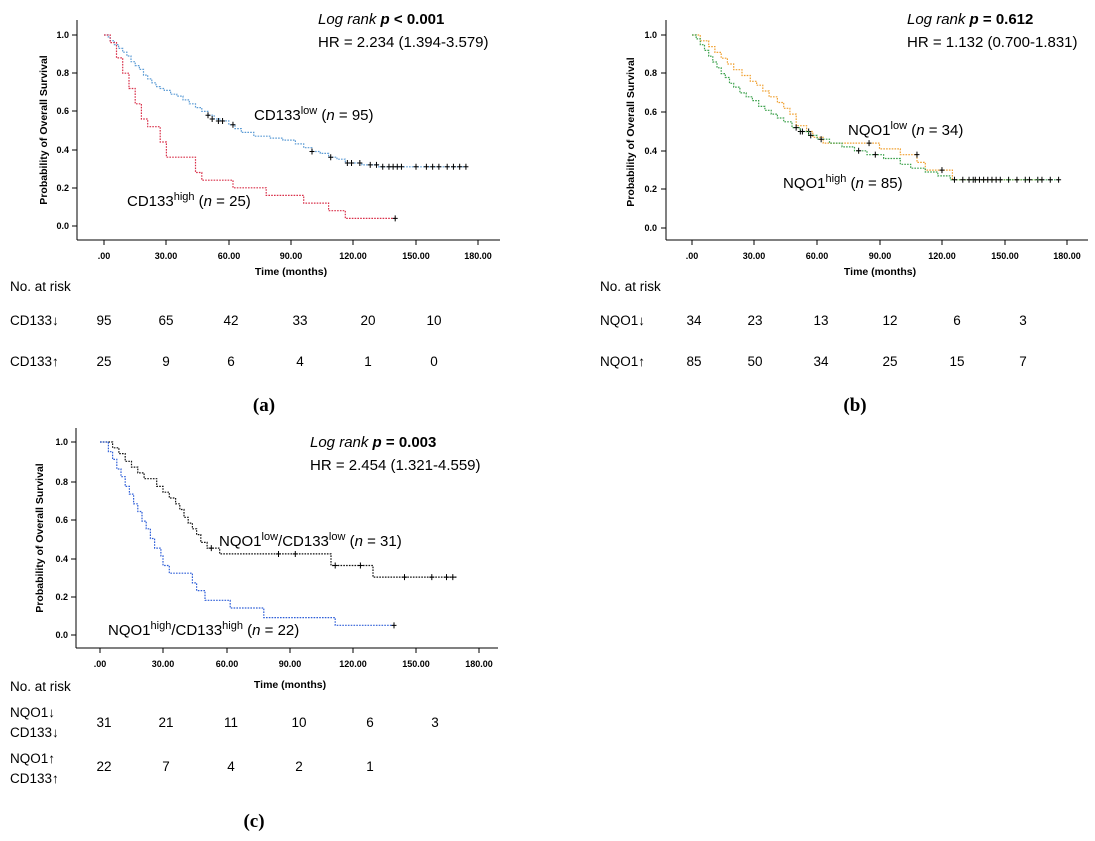 This screenshot has width=1095, height=841. I want to click on risk-value: 7, so click(166, 766).